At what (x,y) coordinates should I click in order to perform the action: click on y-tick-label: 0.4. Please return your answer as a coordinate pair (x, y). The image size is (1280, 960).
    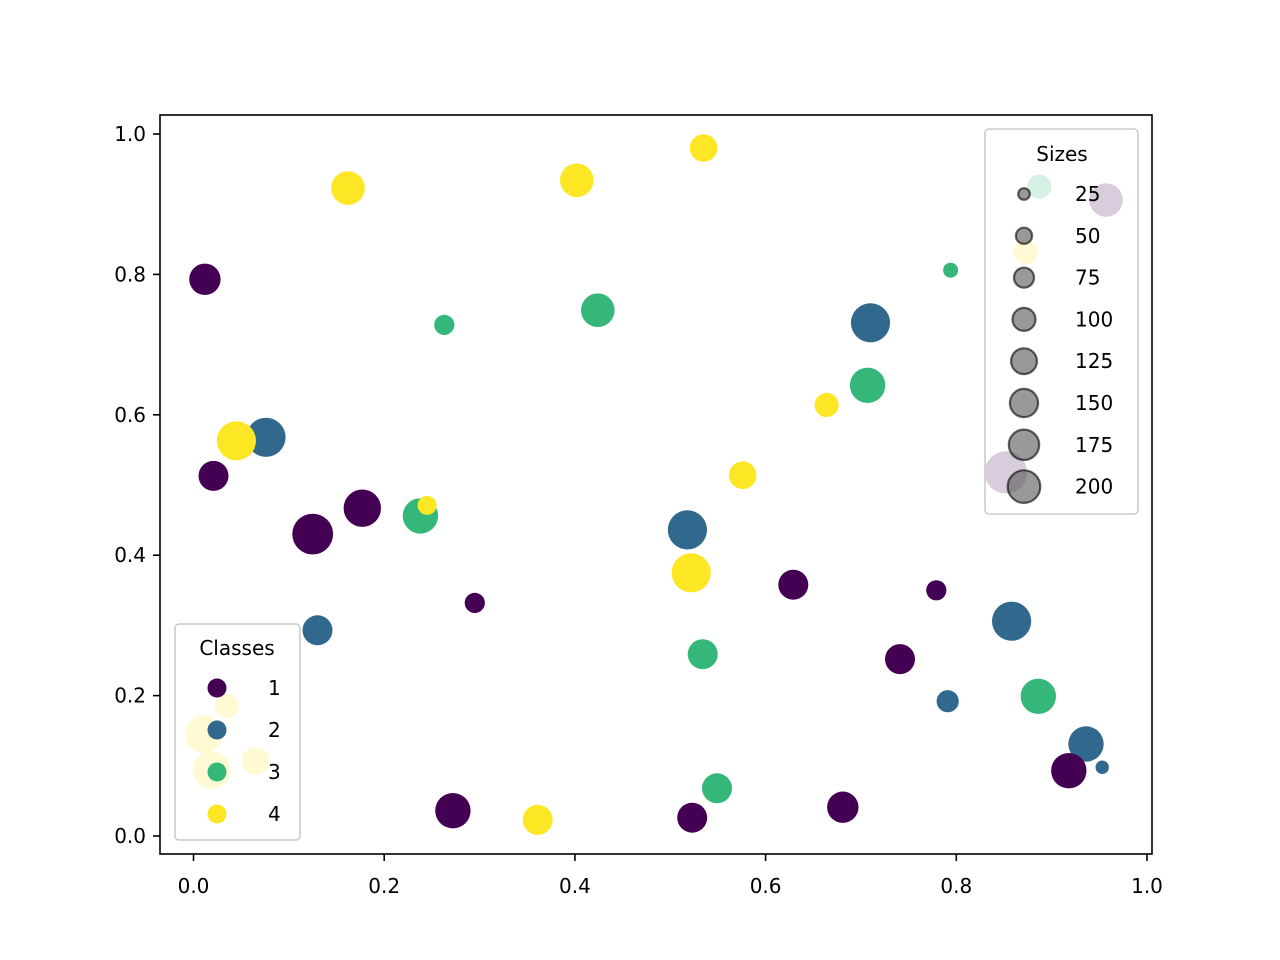
    Looking at the image, I should click on (130, 555).